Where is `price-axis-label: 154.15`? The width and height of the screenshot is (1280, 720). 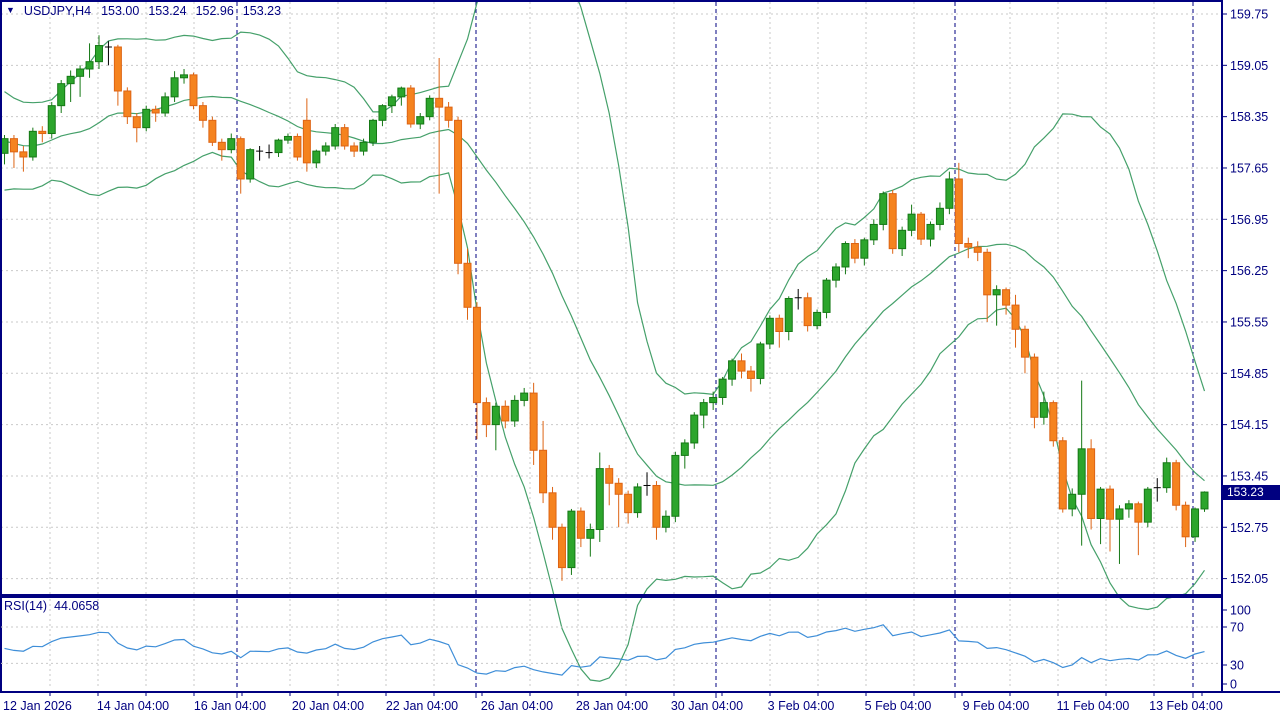 price-axis-label: 154.15 is located at coordinates (1249, 425).